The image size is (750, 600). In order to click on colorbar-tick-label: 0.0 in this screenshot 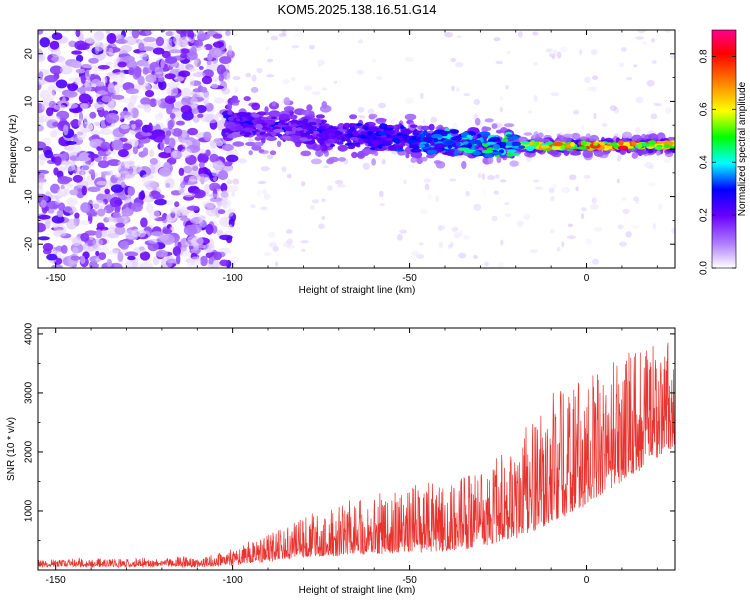, I will do `click(704, 268)`.